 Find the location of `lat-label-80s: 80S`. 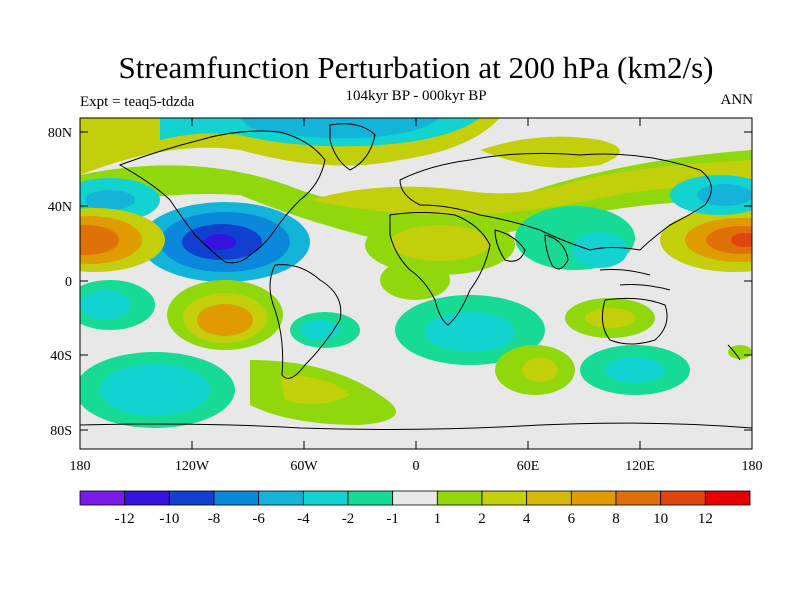

lat-label-80s: 80S is located at coordinates (61, 431).